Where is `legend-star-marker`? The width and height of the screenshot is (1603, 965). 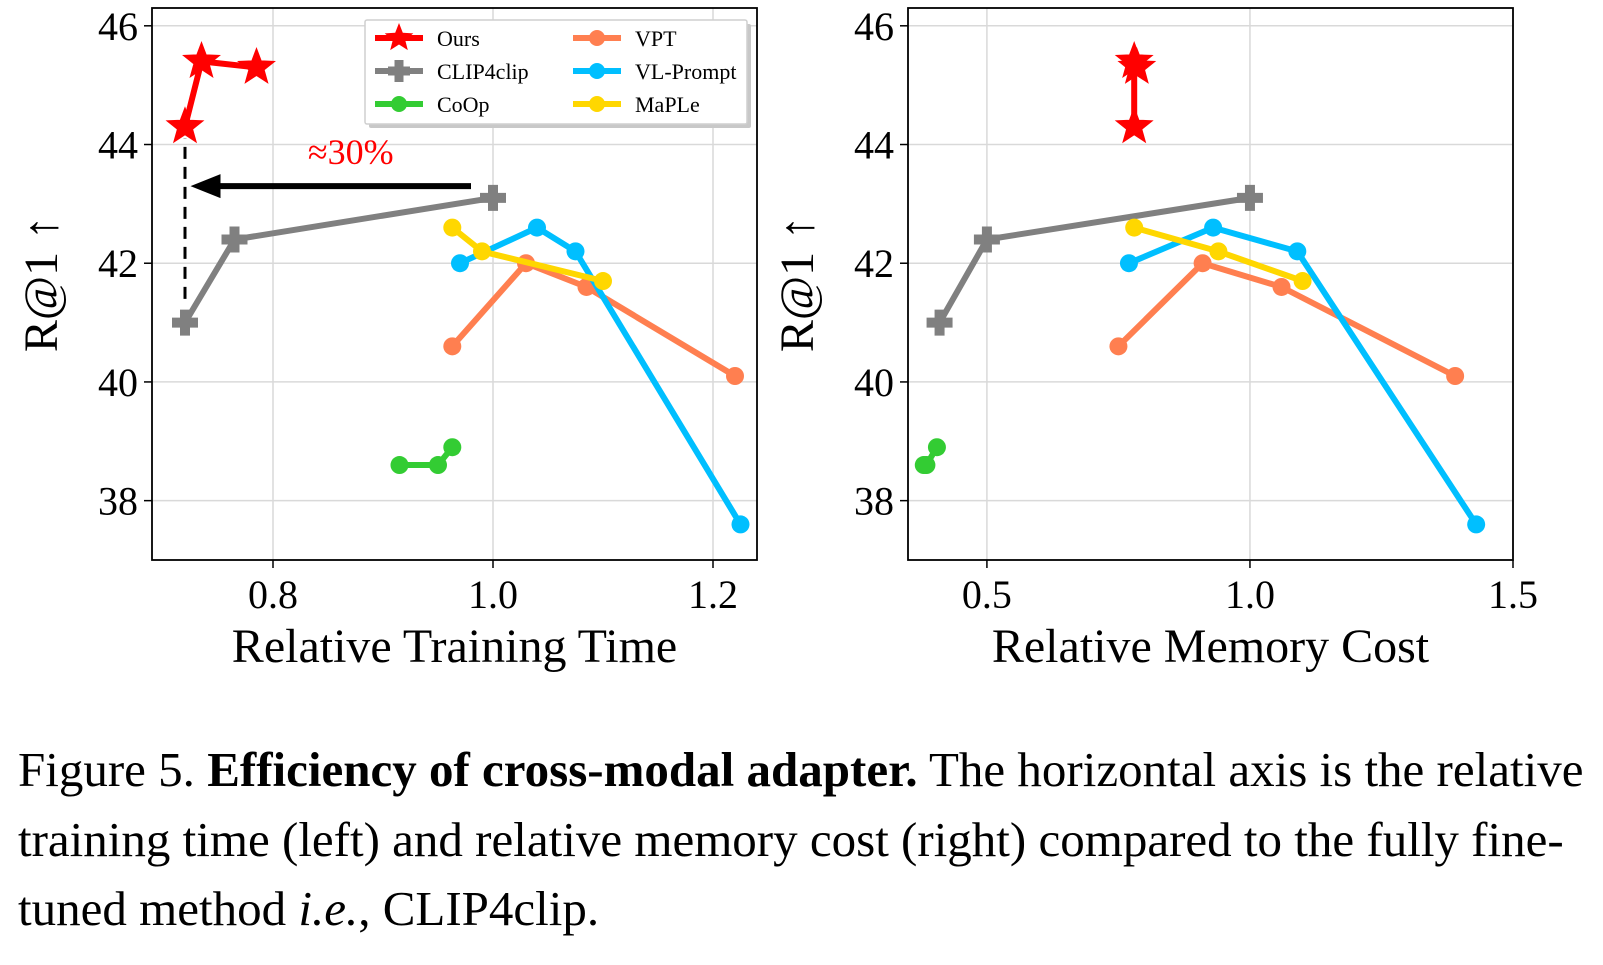
legend-star-marker is located at coordinates (399, 37).